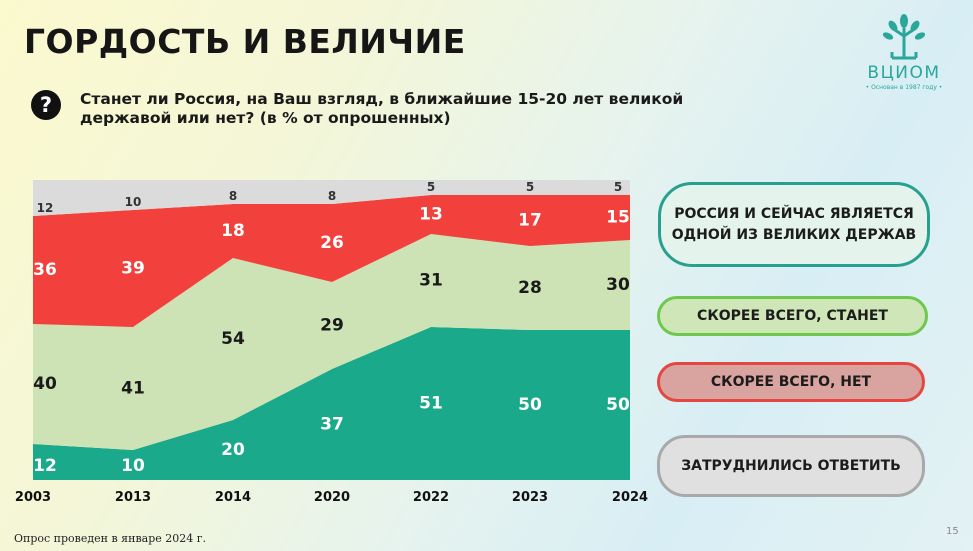 This screenshot has width=973, height=551. I want to click on data-label: 31, so click(431, 281).